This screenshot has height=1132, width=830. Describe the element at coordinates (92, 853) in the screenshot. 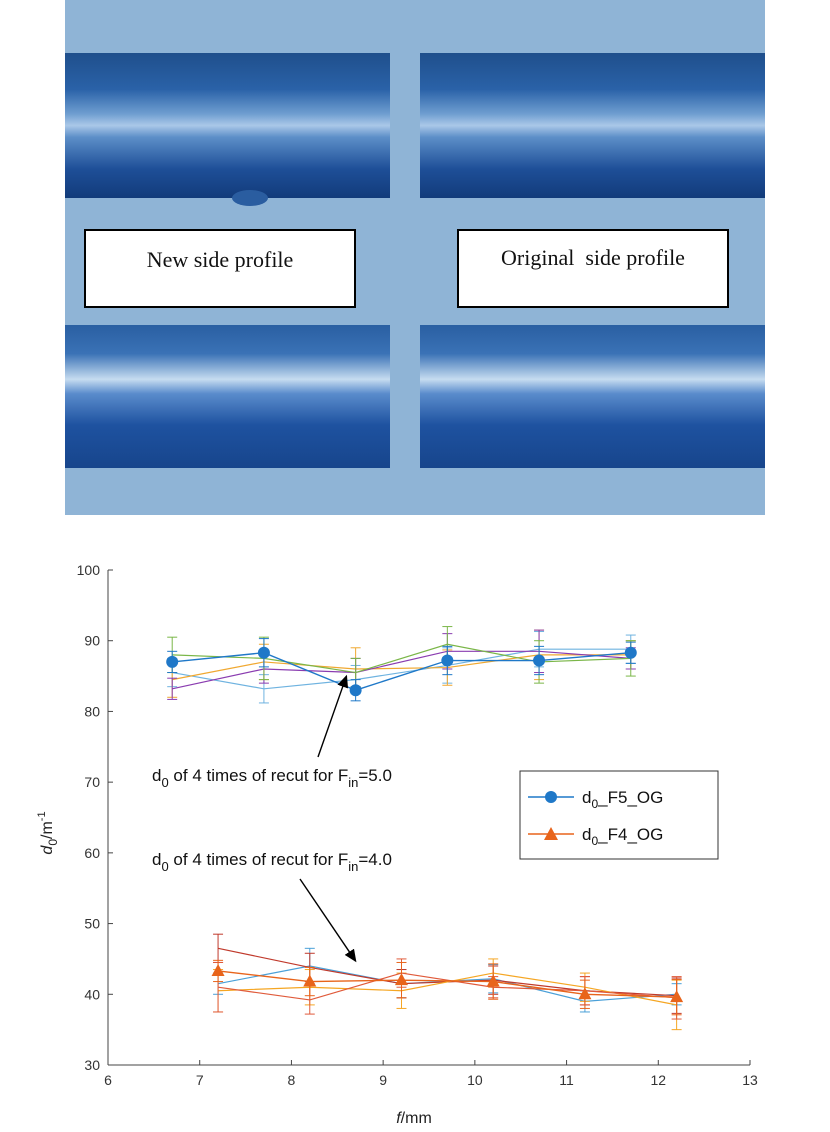

I see `y-tick-label: 60` at that location.